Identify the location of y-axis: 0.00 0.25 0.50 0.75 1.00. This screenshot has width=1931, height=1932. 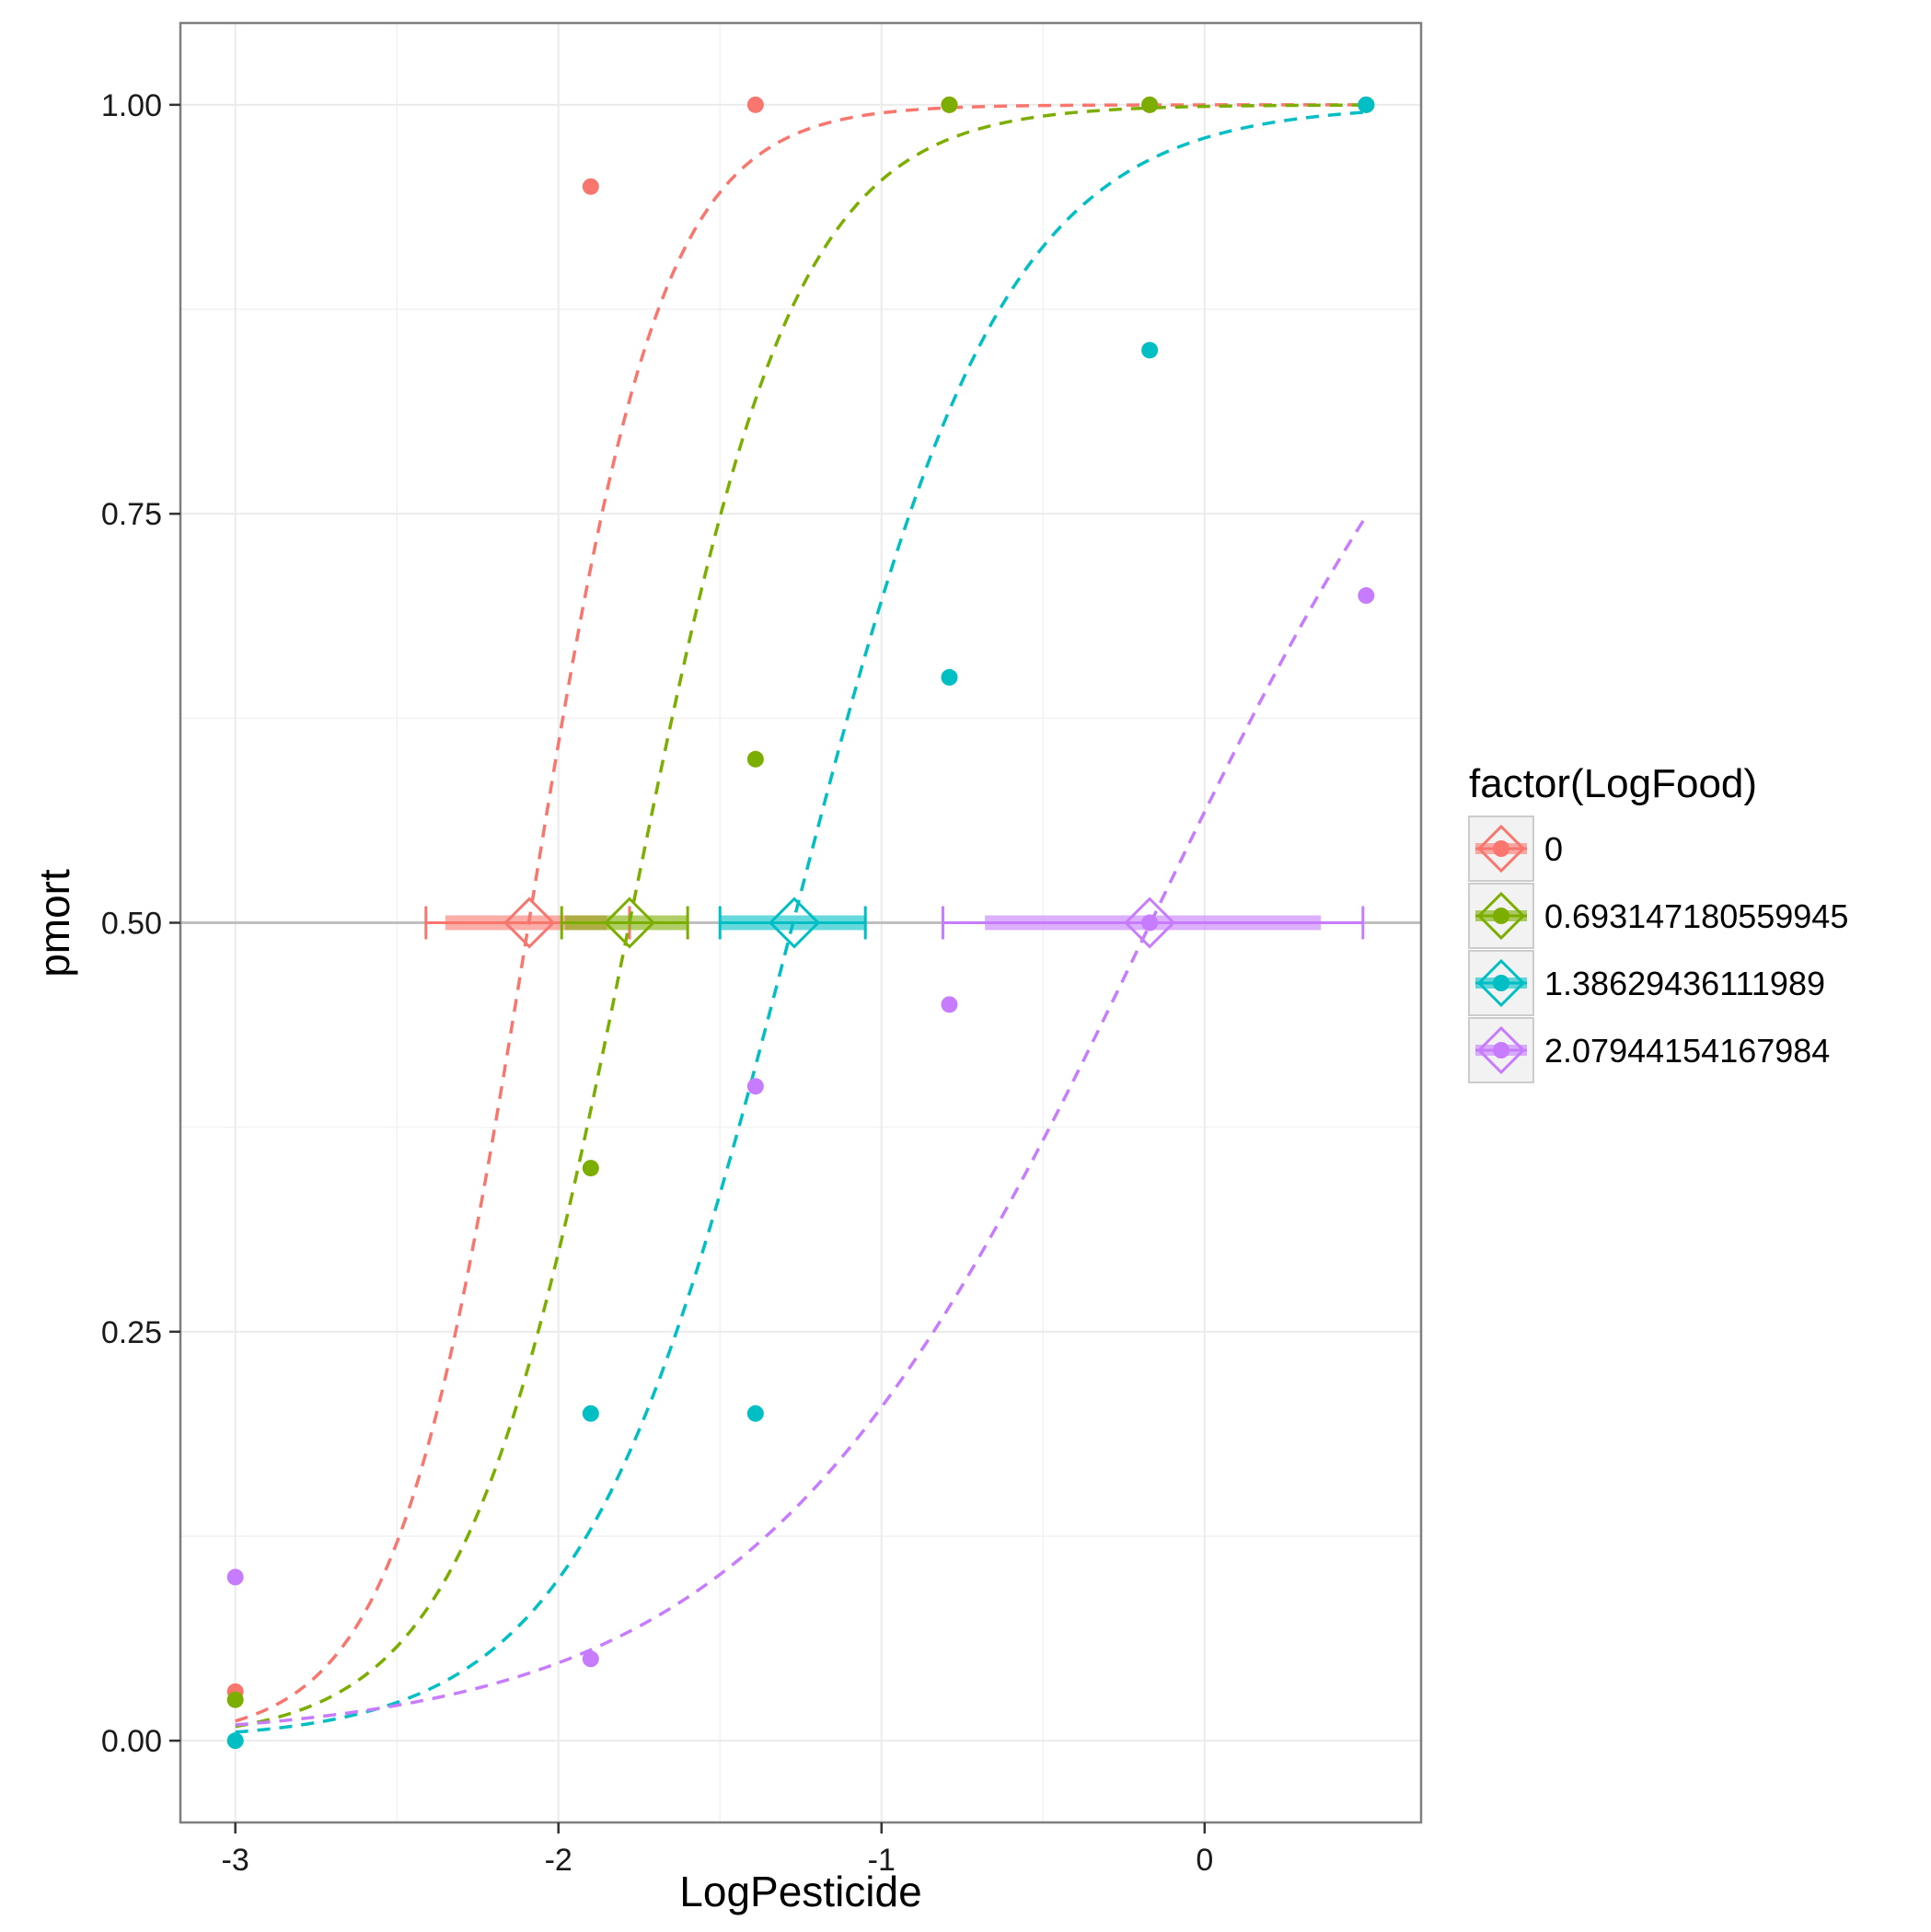
(140, 924).